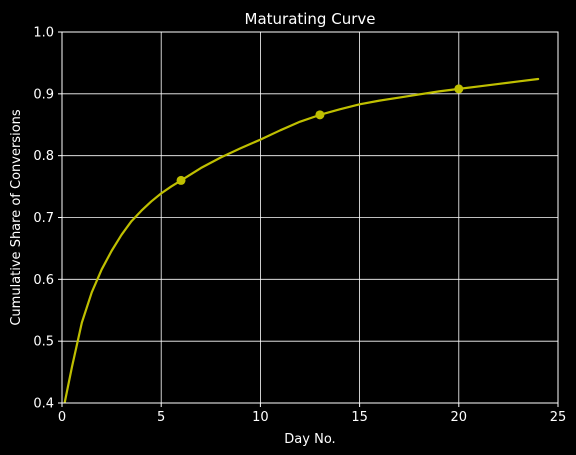  I want to click on y-tick-label: 0.7, so click(43, 218).